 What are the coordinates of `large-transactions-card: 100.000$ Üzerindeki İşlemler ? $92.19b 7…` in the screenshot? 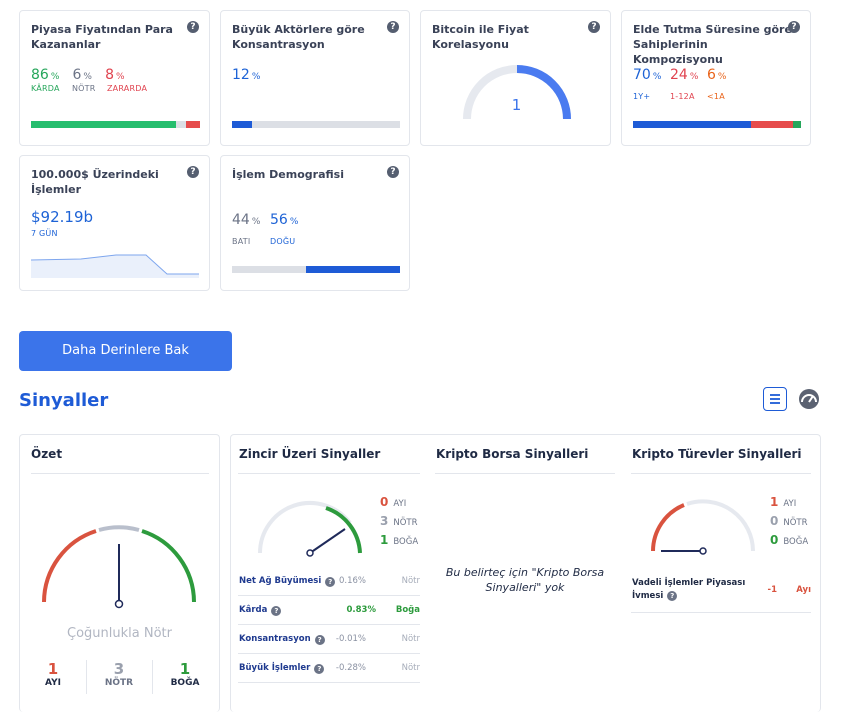 It's located at (114, 223).